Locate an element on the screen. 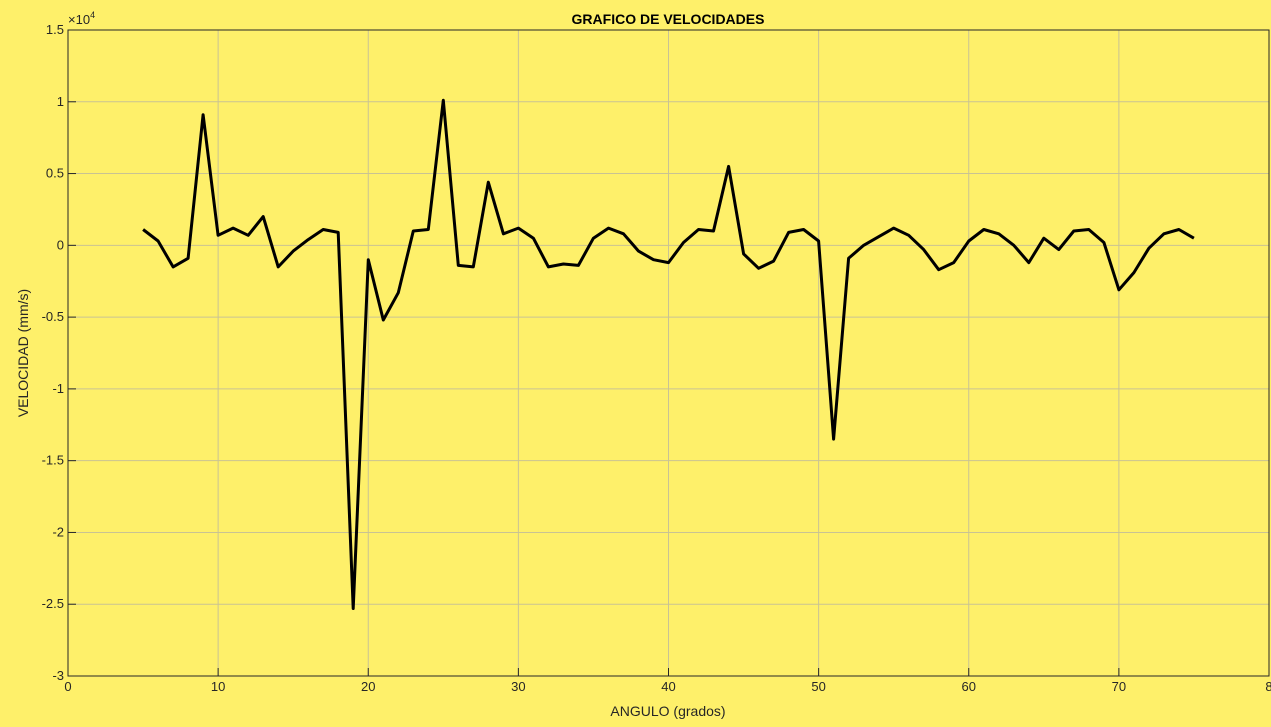 The width and height of the screenshot is (1271, 727). y-tick-label: -0.5 is located at coordinates (53, 316).